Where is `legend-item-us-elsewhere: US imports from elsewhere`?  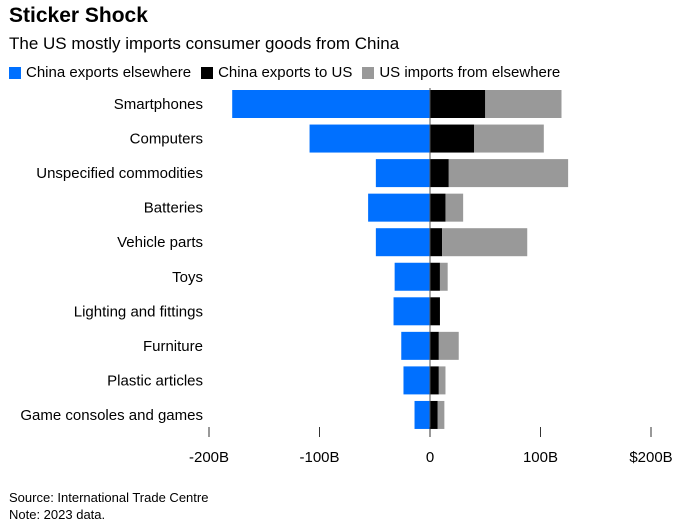
legend-item-us-elsewhere: US imports from elsewhere is located at coordinates (461, 72).